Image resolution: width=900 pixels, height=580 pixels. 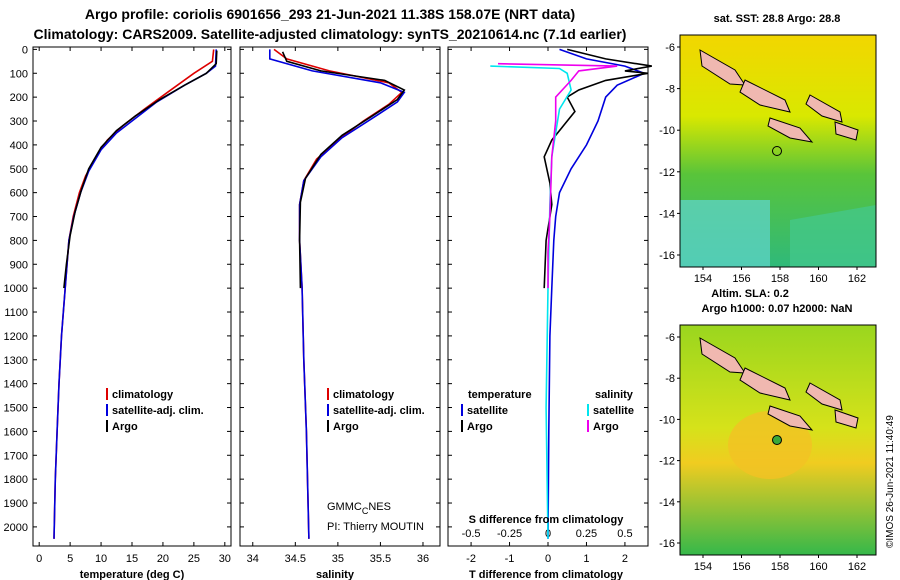 What do you see at coordinates (703, 279) in the screenshot?
I see `lon-tick-label: 154` at bounding box center [703, 279].